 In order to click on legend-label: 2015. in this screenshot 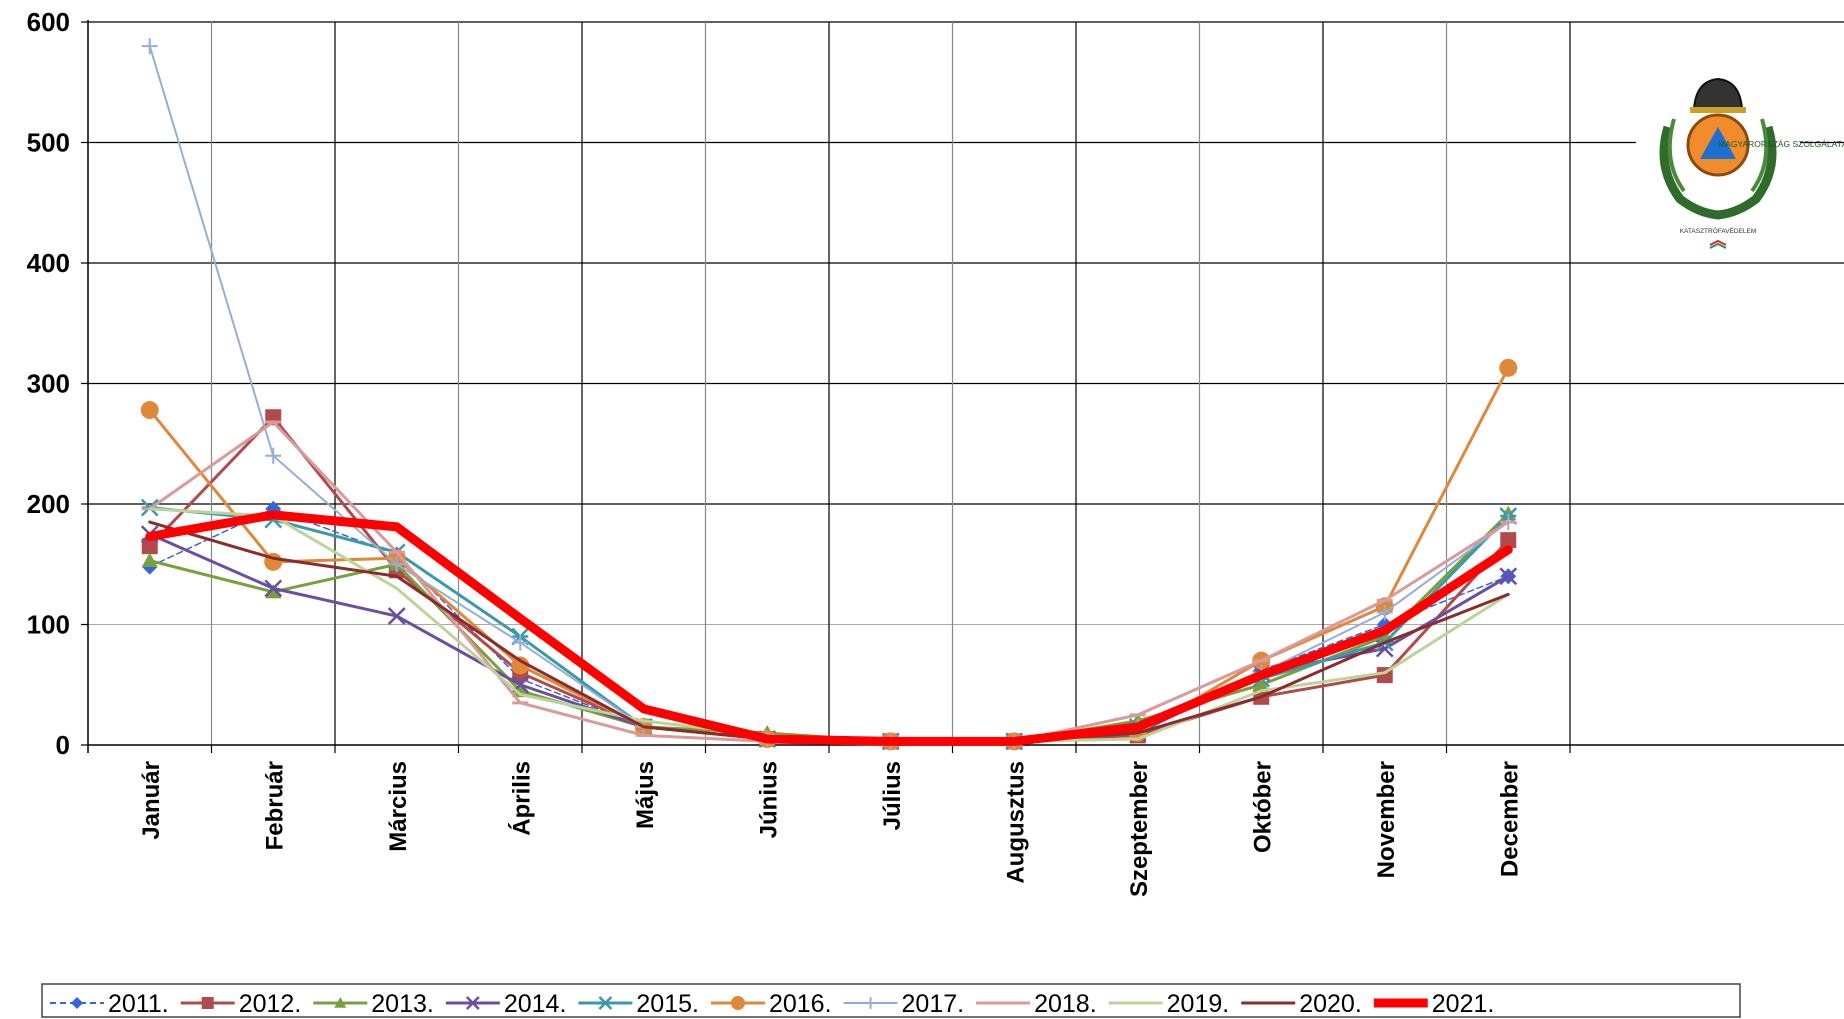, I will do `click(667, 1004)`.